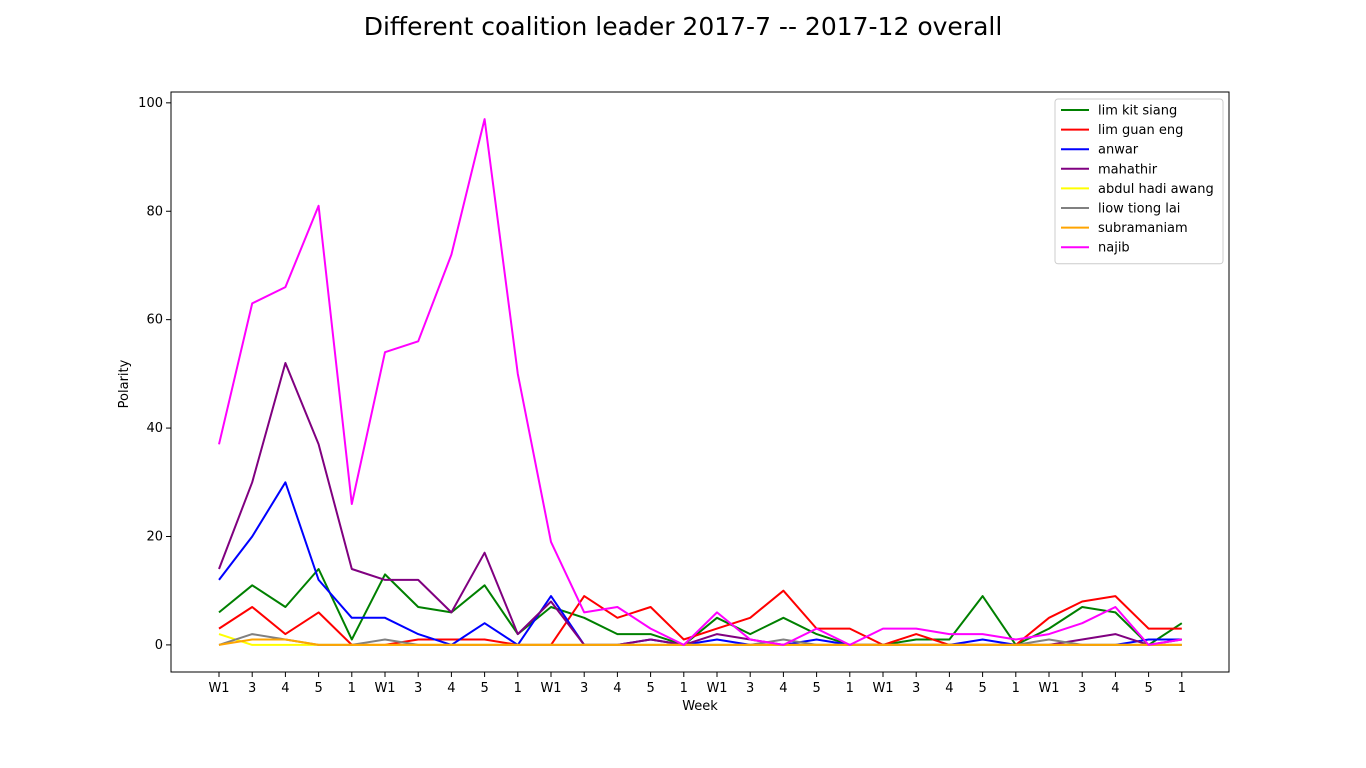  What do you see at coordinates (550, 688) in the screenshot?
I see `x-tick-label-10: W1` at bounding box center [550, 688].